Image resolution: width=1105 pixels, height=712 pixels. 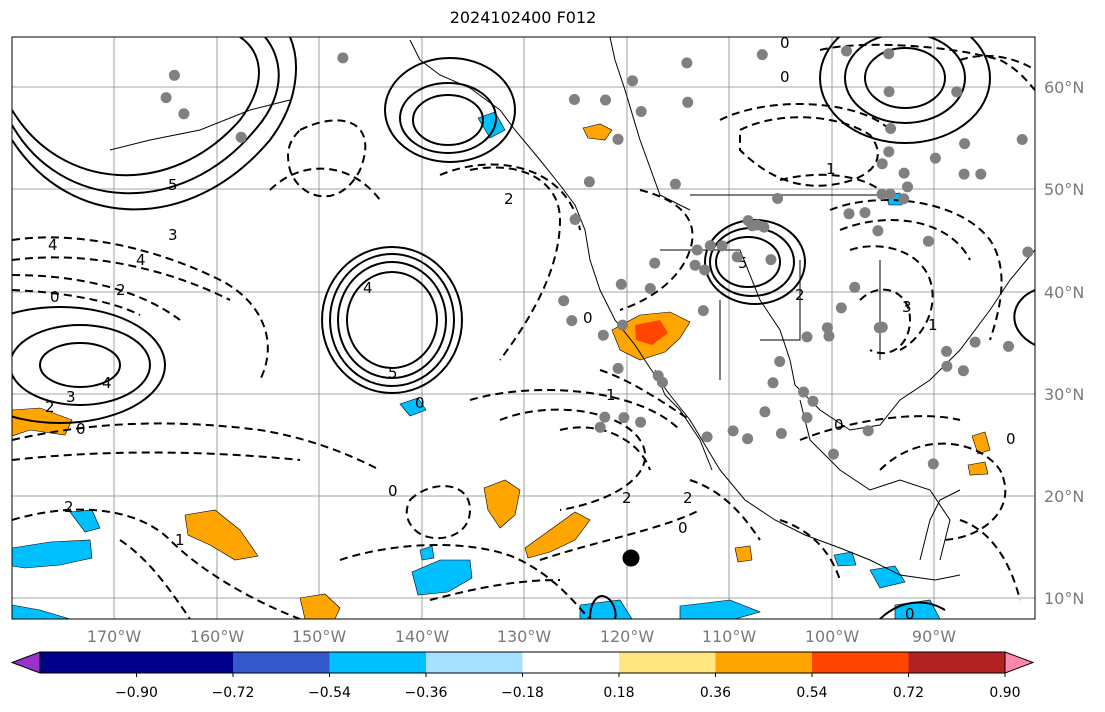 I want to click on contour-label: 3, so click(x=71, y=397).